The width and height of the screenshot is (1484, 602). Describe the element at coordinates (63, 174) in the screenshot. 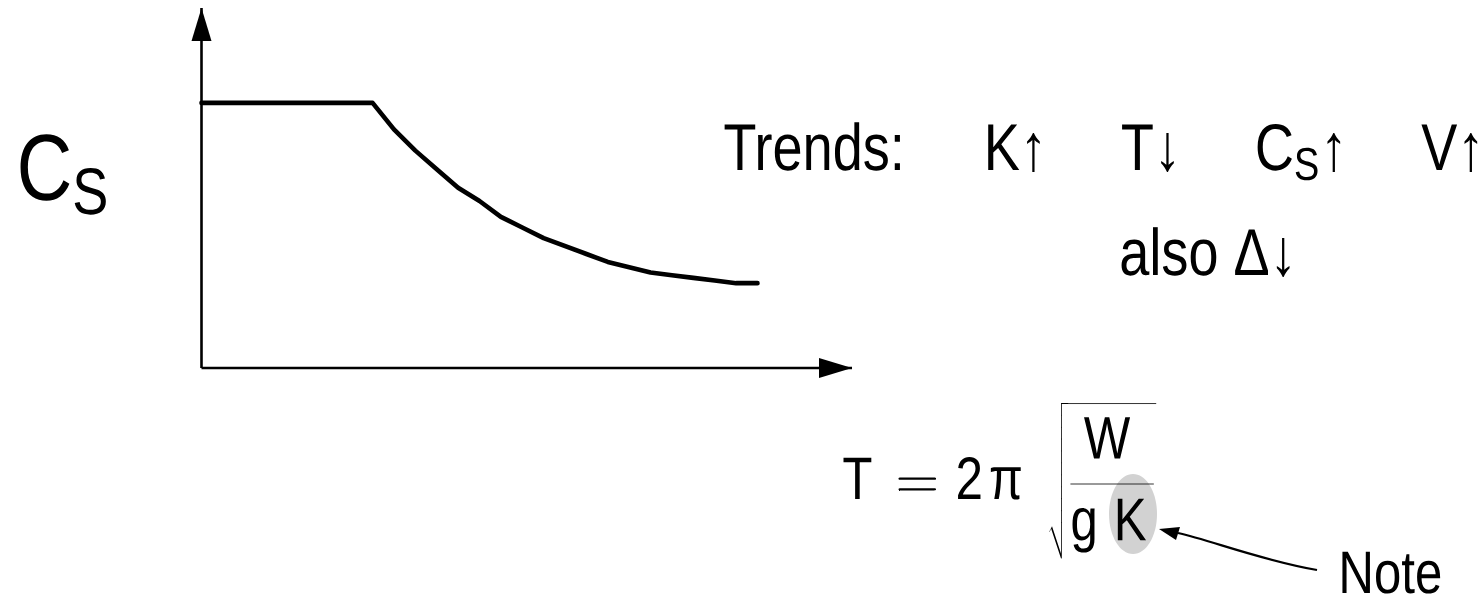

I see `y-axis-title: C$_{S}$` at that location.